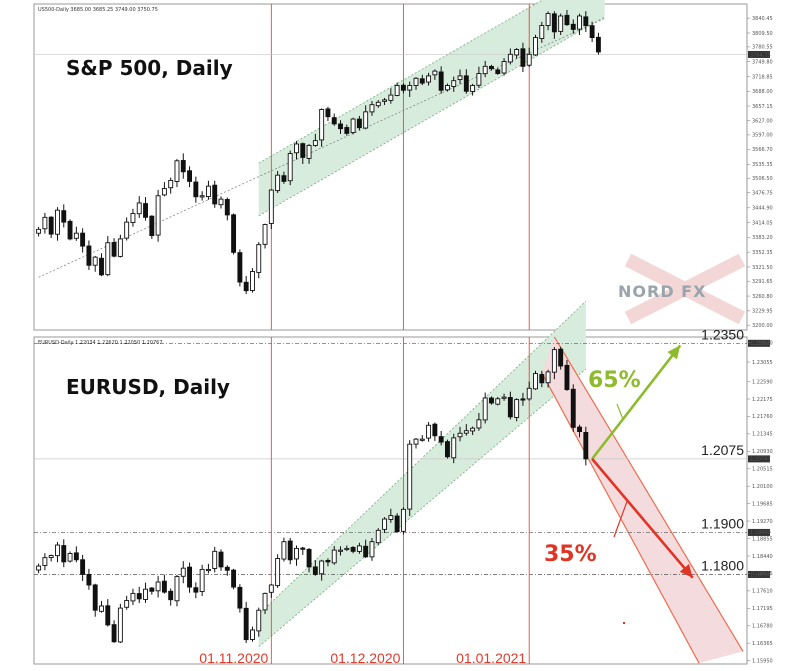 The height and width of the screenshot is (671, 800). What do you see at coordinates (149, 68) in the screenshot?
I see `sp500-title: S&P 500, Daily` at bounding box center [149, 68].